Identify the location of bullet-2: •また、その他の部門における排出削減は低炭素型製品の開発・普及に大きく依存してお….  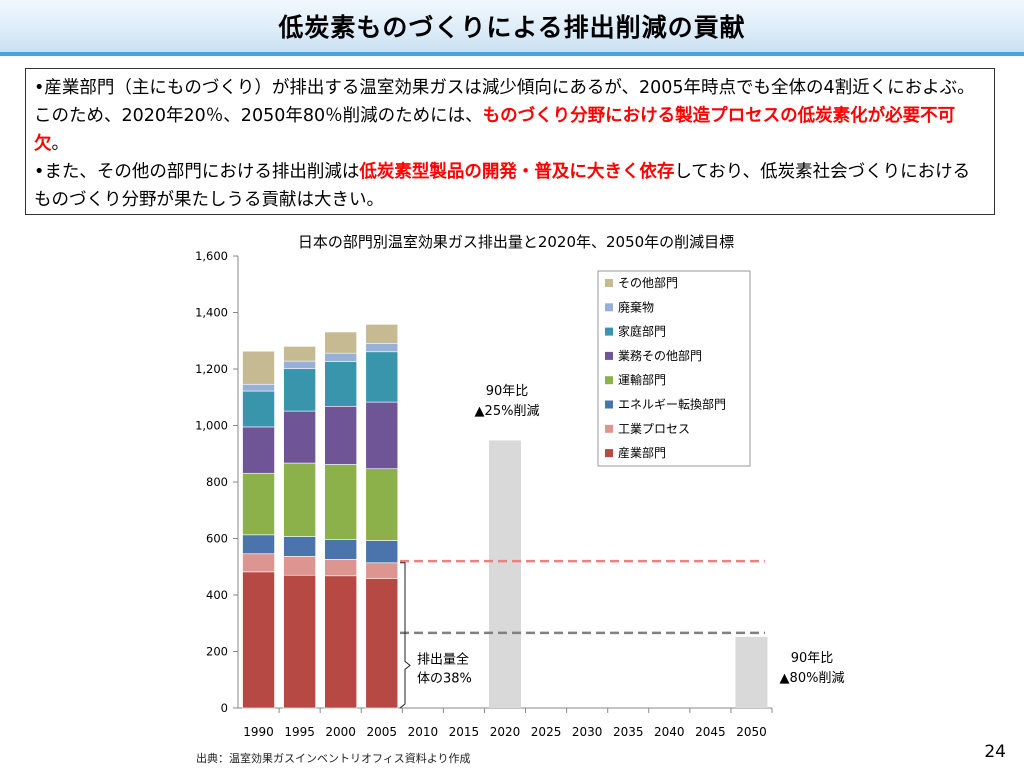
(510, 186).